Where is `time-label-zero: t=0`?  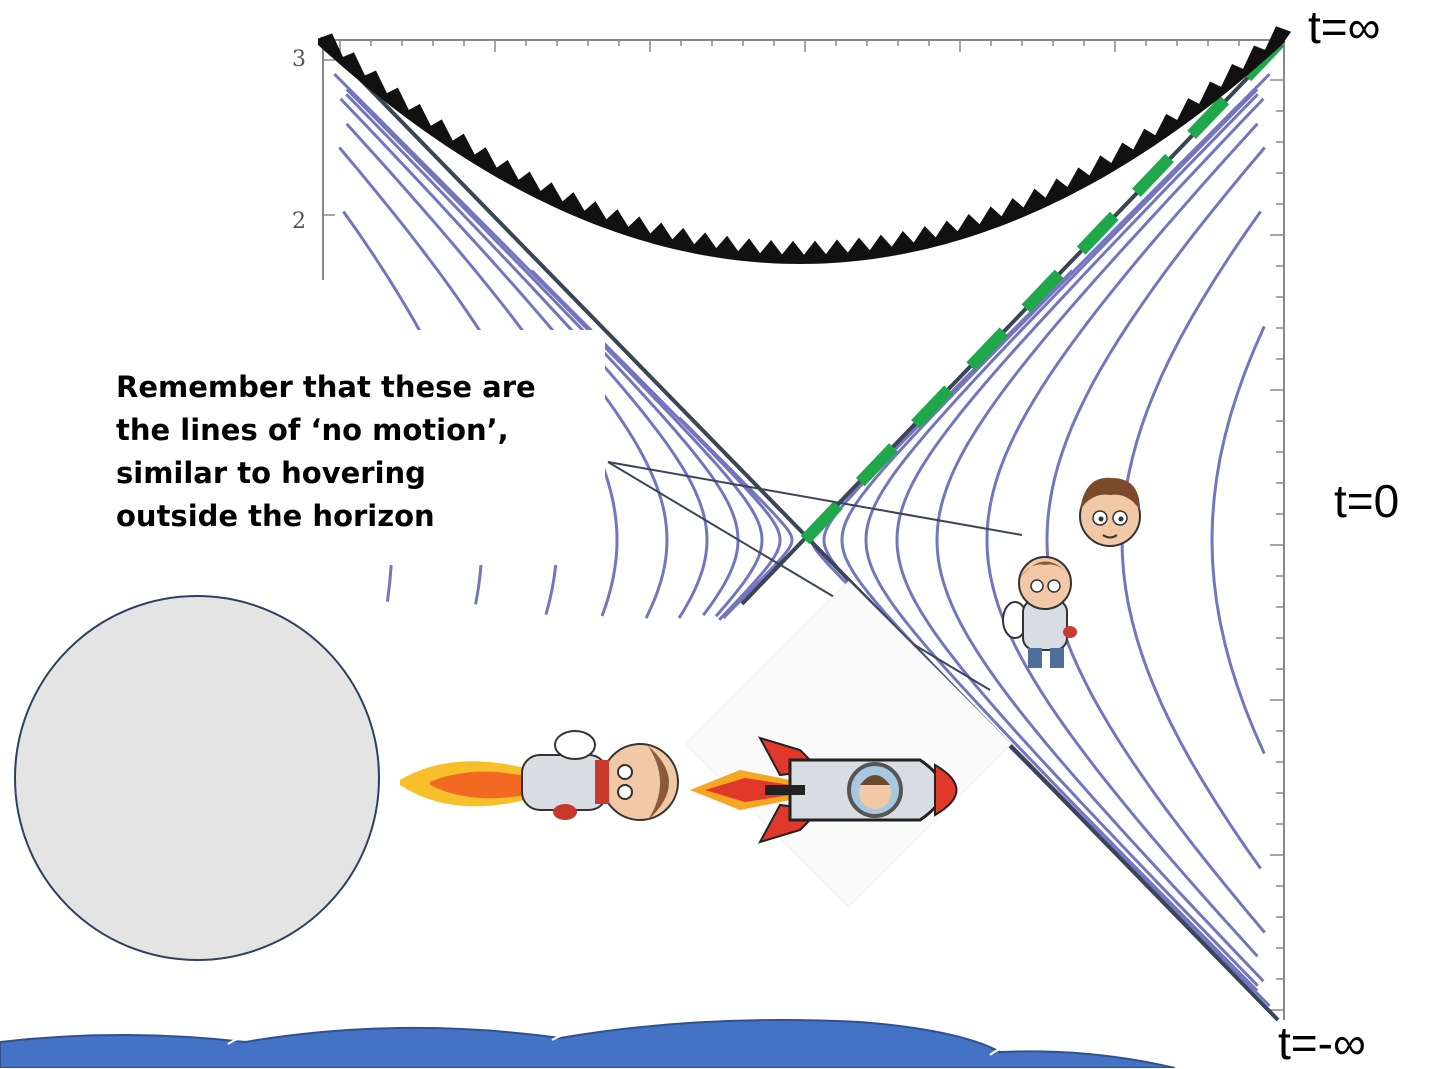
time-label-zero: t=0 is located at coordinates (1367, 501).